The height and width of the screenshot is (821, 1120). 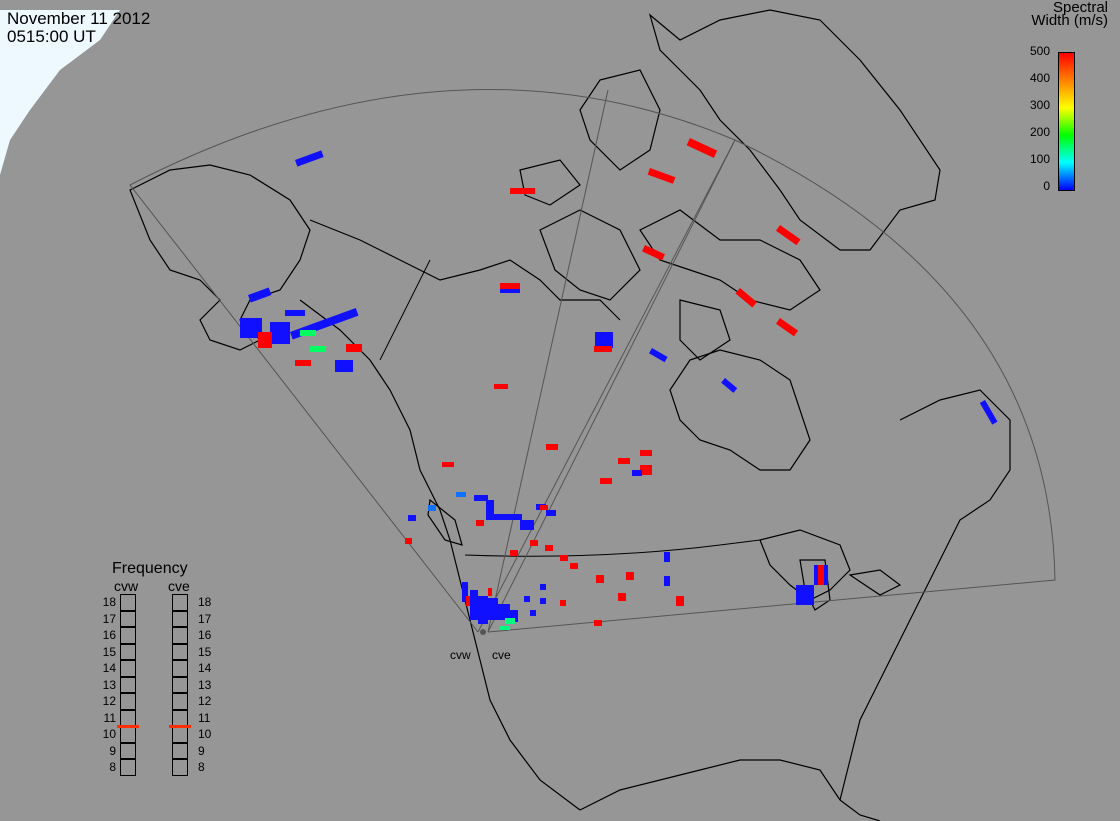 What do you see at coordinates (1039, 51) in the screenshot?
I see `colorbar-tick-500: 500` at bounding box center [1039, 51].